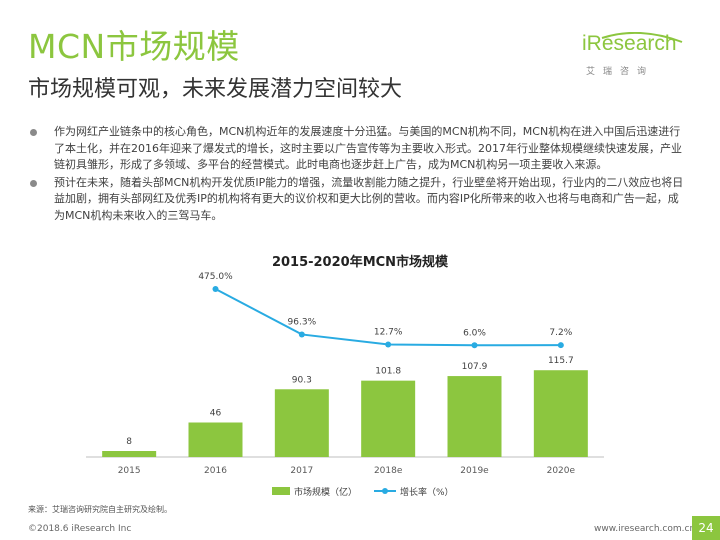 Image resolution: width=720 pixels, height=540 pixels. Describe the element at coordinates (129, 442) in the screenshot. I see `bar-value-label: 8` at that location.